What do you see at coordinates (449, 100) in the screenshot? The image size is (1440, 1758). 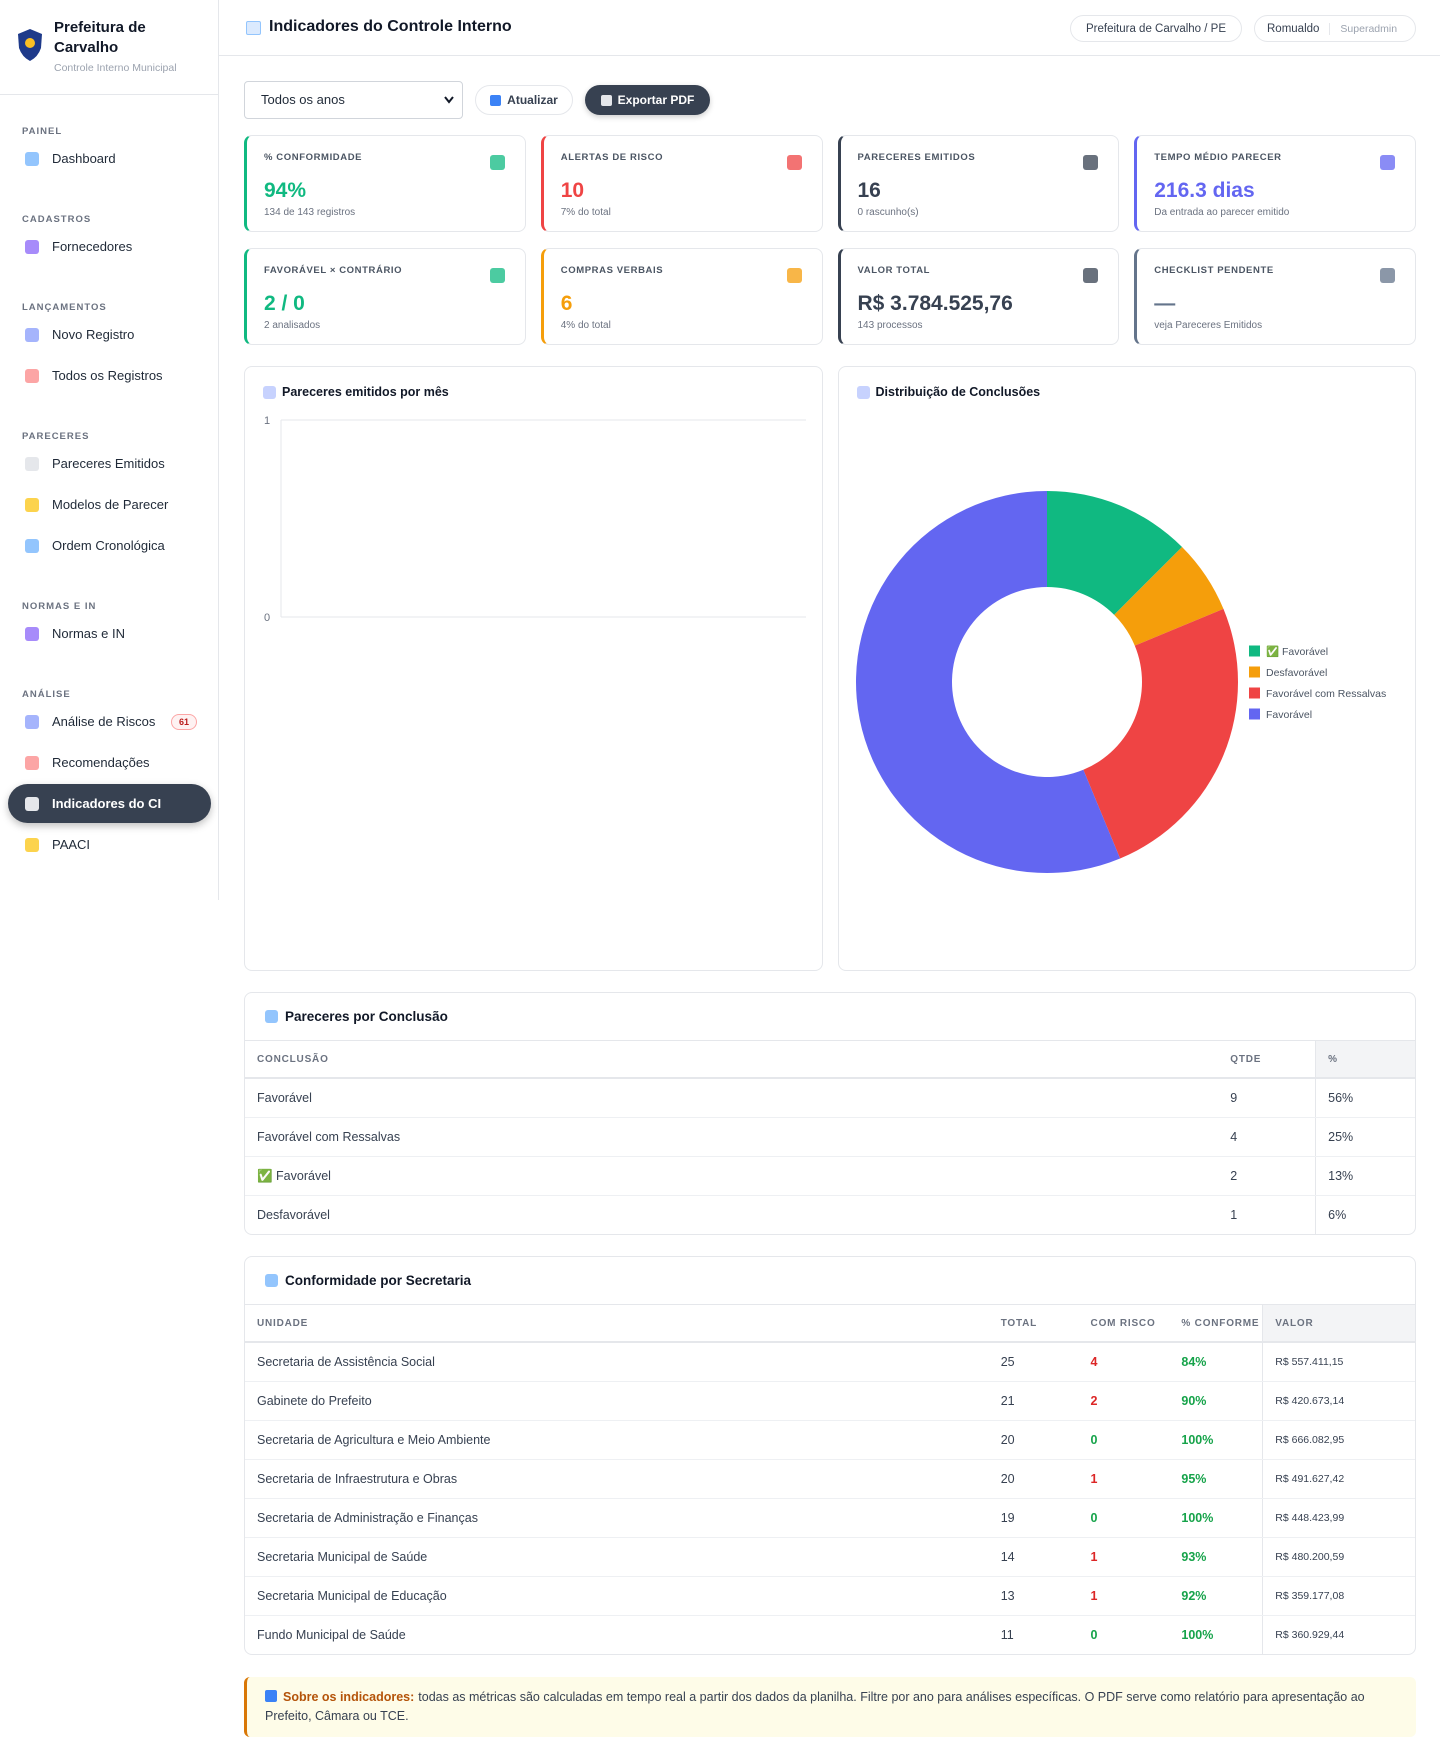 I see `chevron-path` at bounding box center [449, 100].